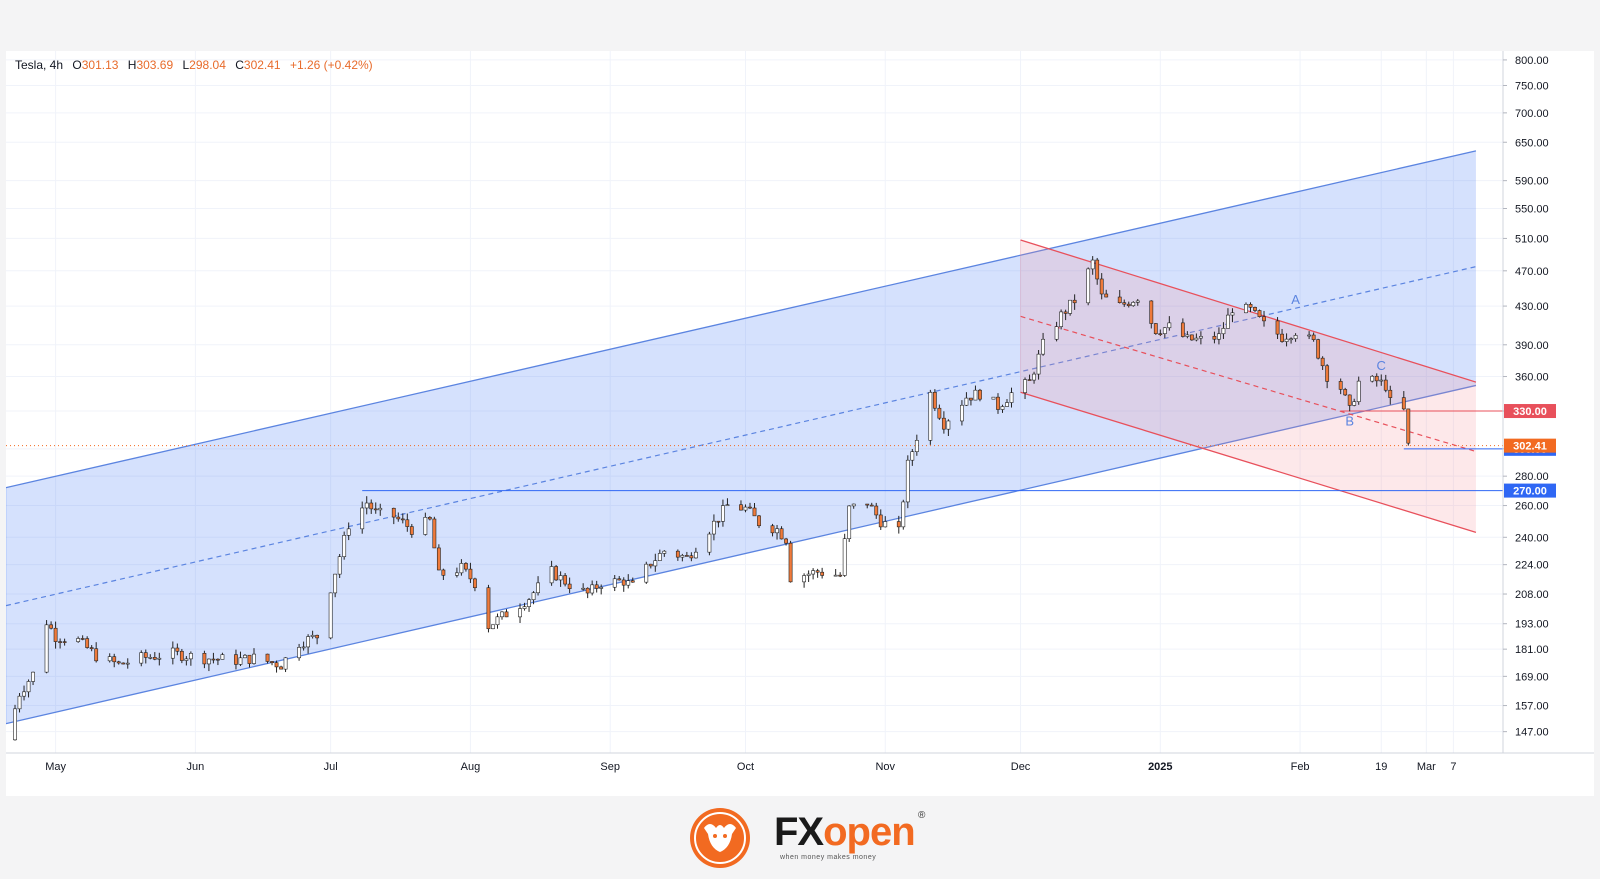 The height and width of the screenshot is (879, 1600). Describe the element at coordinates (1248, 462) in the screenshot. I see `descending-channel-lower-line` at that location.